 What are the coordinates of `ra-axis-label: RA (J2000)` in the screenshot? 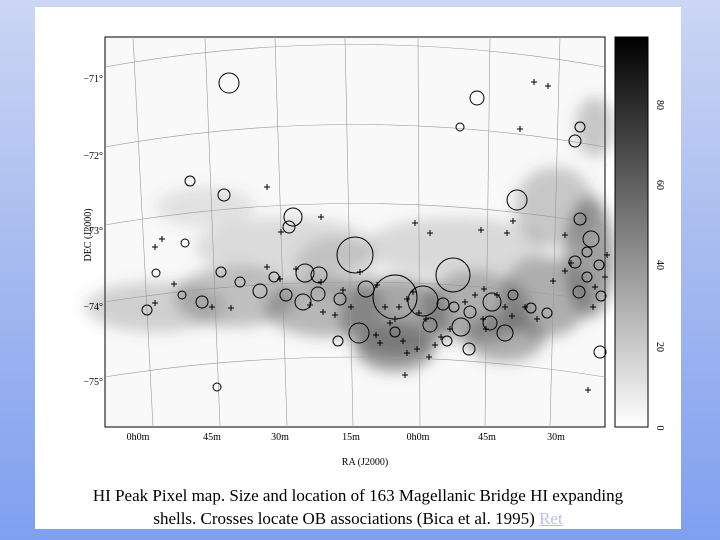 It's located at (365, 462).